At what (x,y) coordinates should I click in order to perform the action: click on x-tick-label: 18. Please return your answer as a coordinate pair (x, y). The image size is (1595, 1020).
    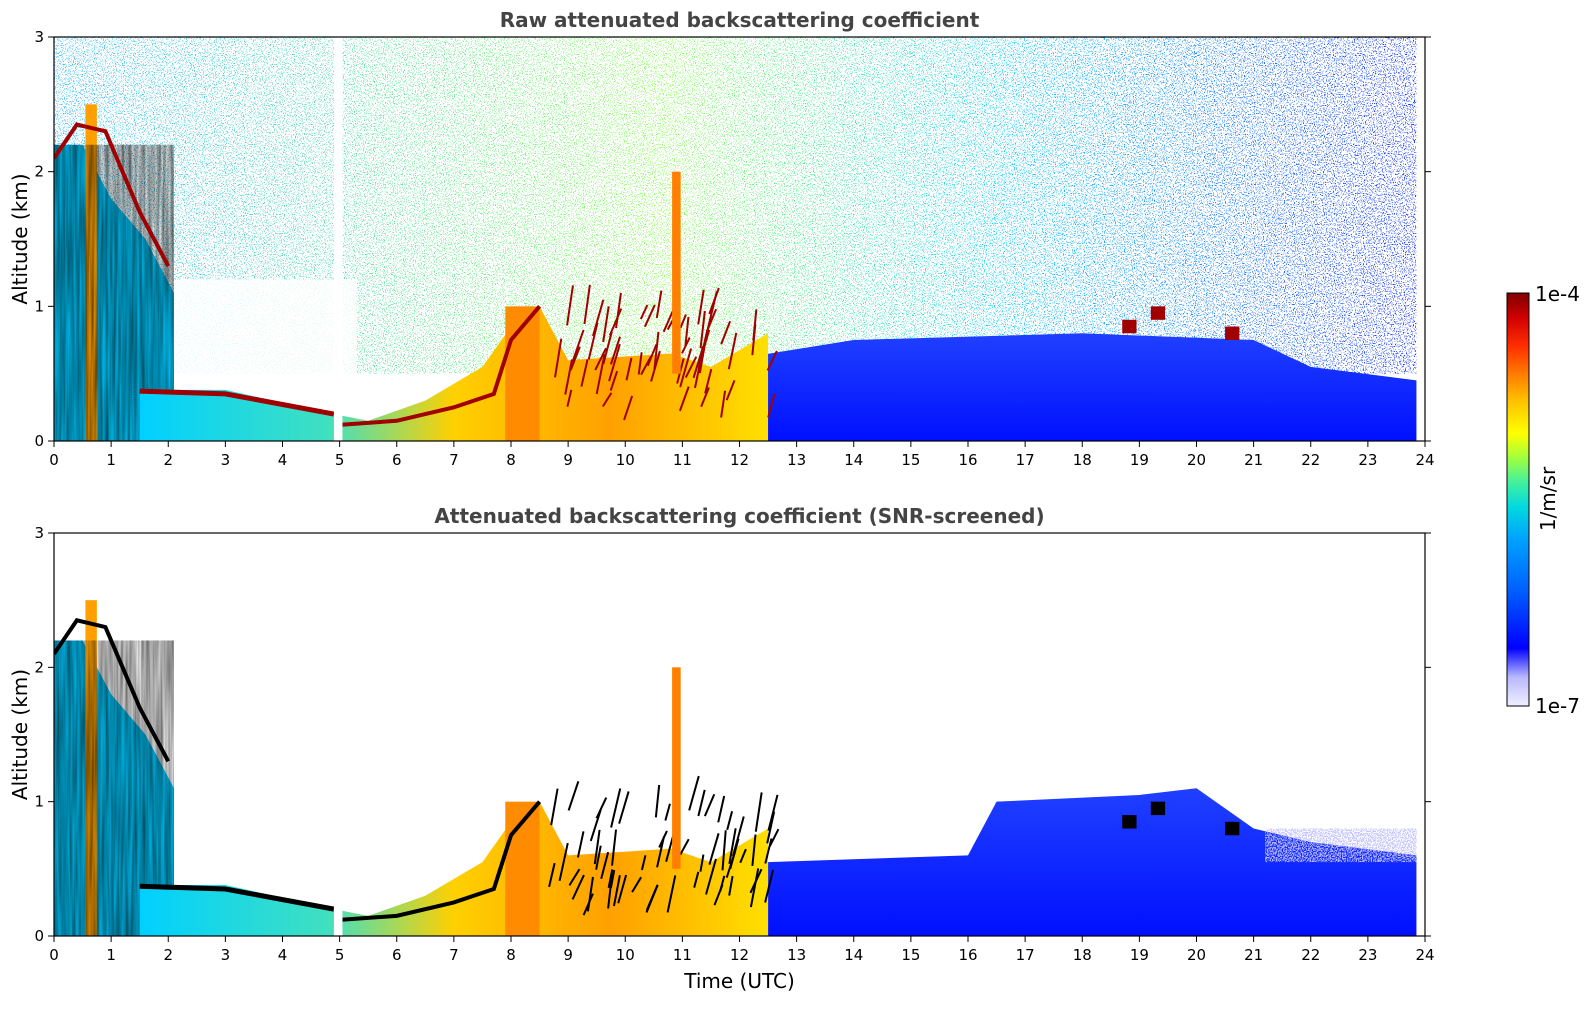
    Looking at the image, I should click on (1082, 955).